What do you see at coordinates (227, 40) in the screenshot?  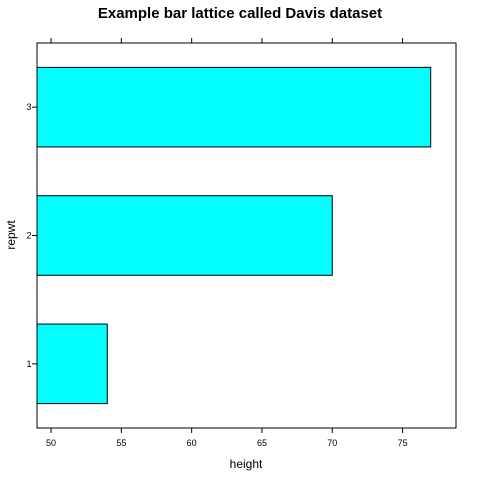 I see `x-axis-top-ticks` at bounding box center [227, 40].